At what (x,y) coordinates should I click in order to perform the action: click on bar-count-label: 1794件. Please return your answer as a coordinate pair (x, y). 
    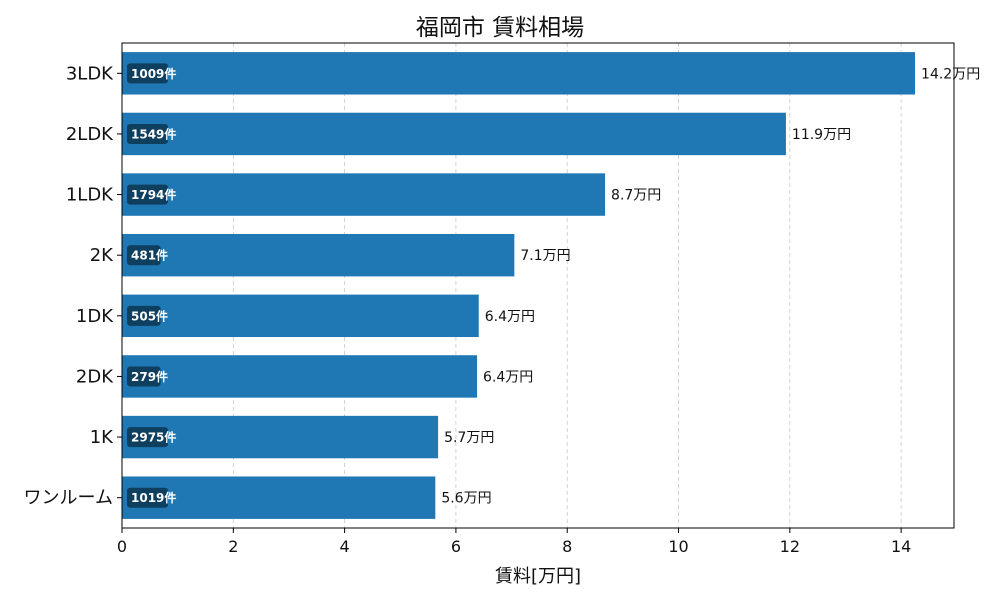
    Looking at the image, I should click on (153, 194).